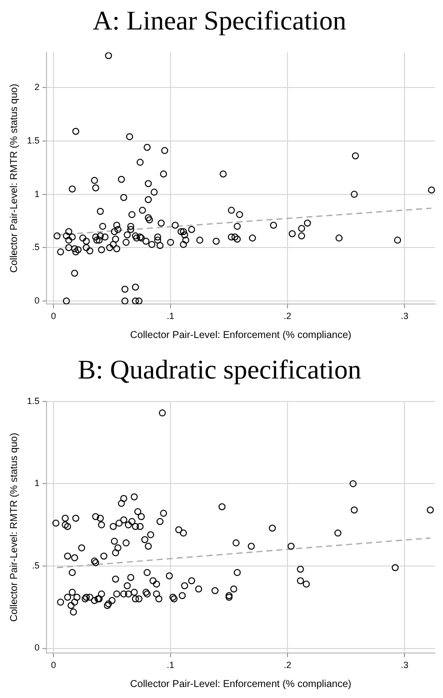 This screenshot has height=698, width=443. I want to click on chart-title: B: Quadratic specification, so click(220, 369).